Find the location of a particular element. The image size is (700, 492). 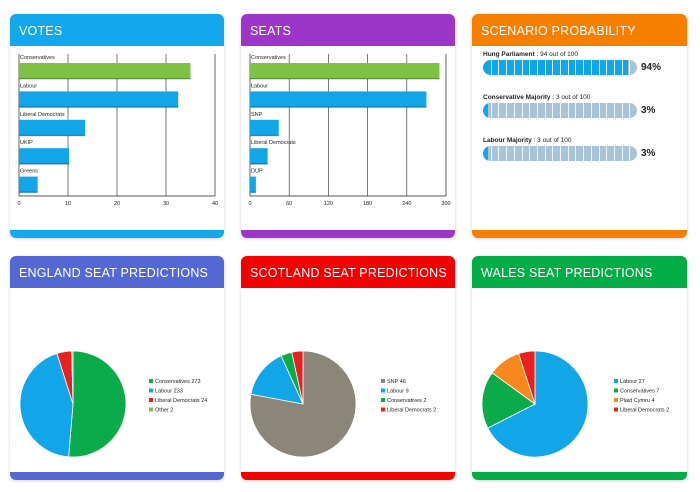

votes-category-label: Conservatives is located at coordinates (37, 58).